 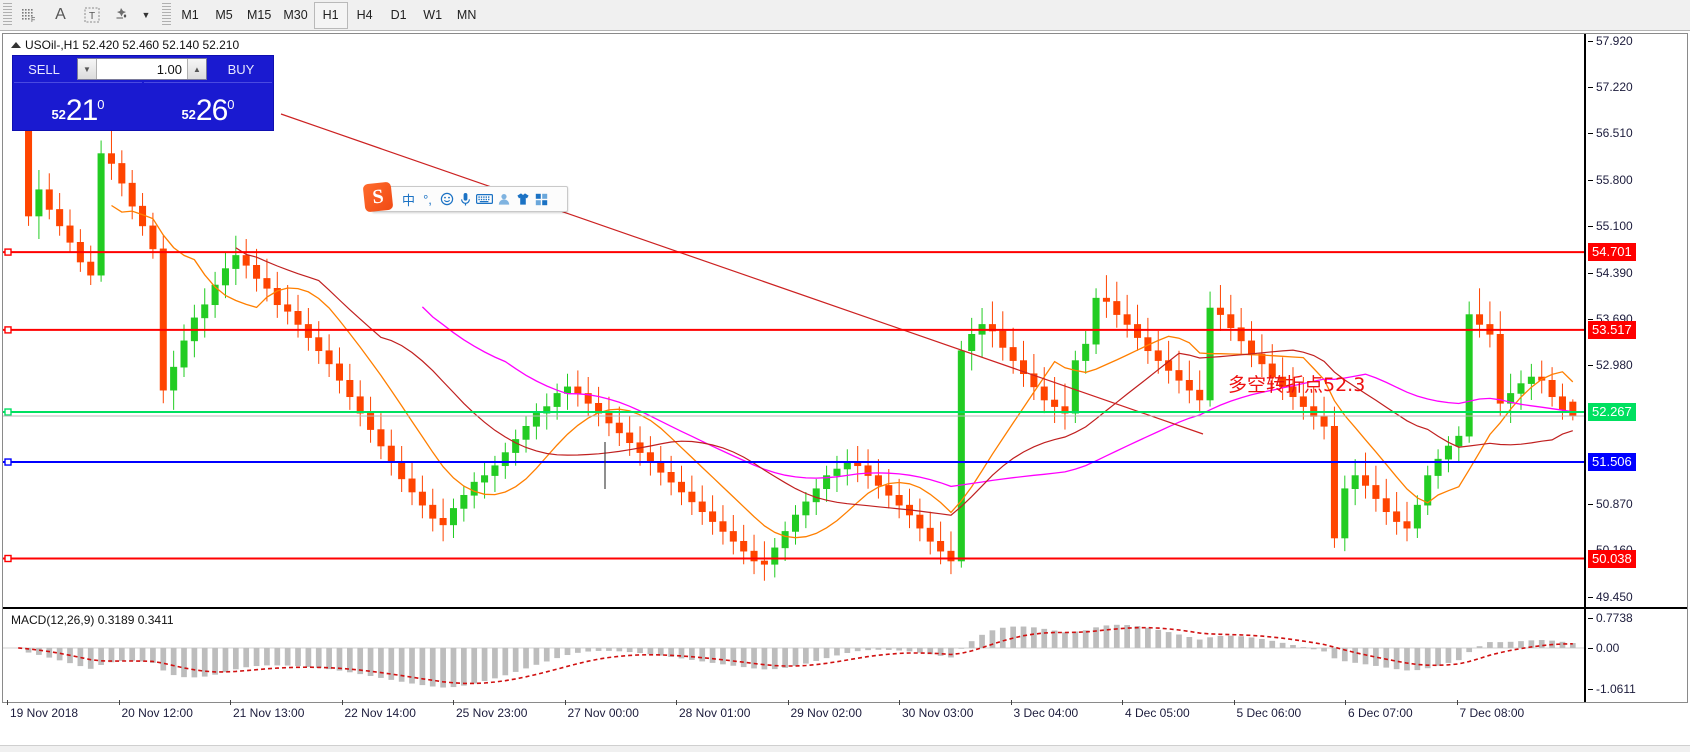 I want to click on buy-label: BUY, so click(x=241, y=69).